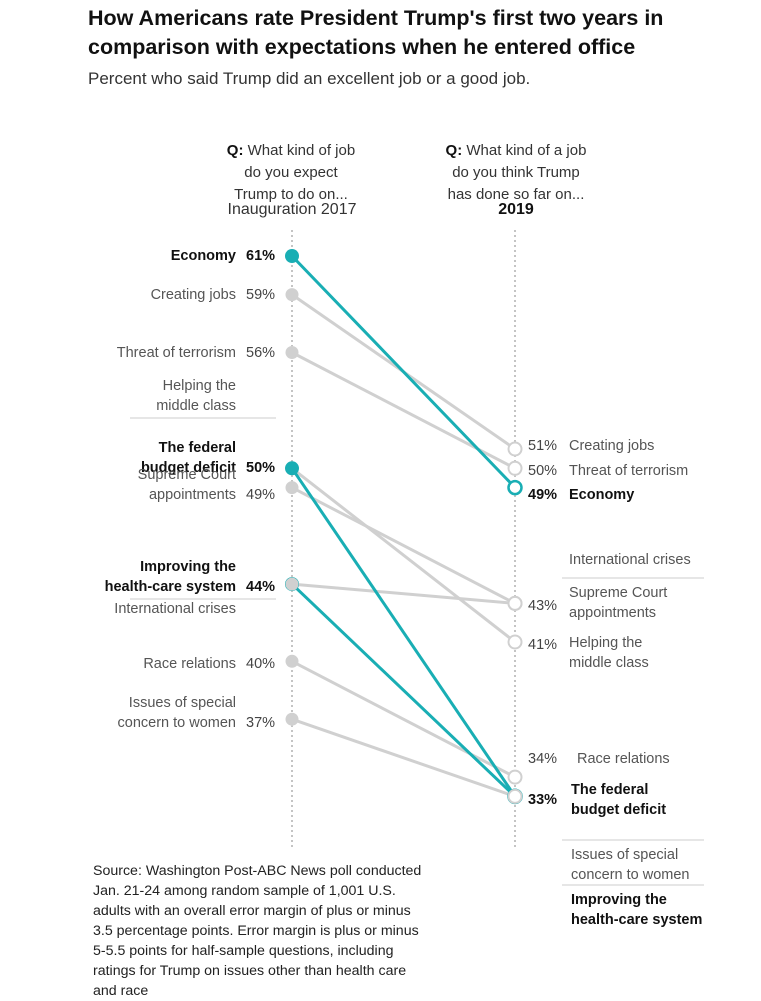  What do you see at coordinates (188, 468) in the screenshot?
I see `left-label-the-federal-budget-deficit: budget deficit` at bounding box center [188, 468].